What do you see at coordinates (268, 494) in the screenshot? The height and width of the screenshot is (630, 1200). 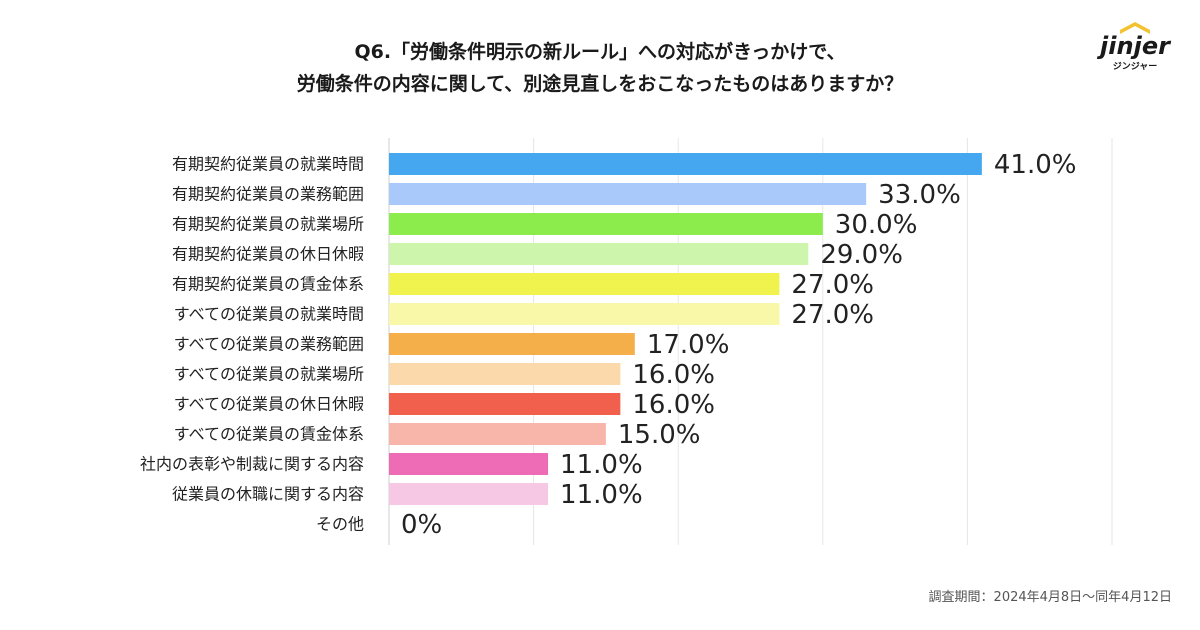 I see `category-label: 従業員の休職に関する内容` at bounding box center [268, 494].